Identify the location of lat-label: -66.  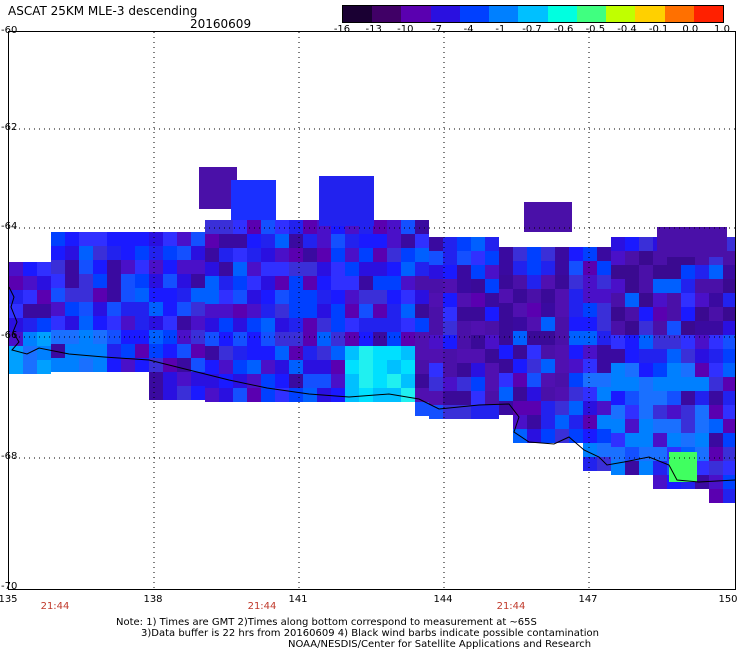
(9, 335).